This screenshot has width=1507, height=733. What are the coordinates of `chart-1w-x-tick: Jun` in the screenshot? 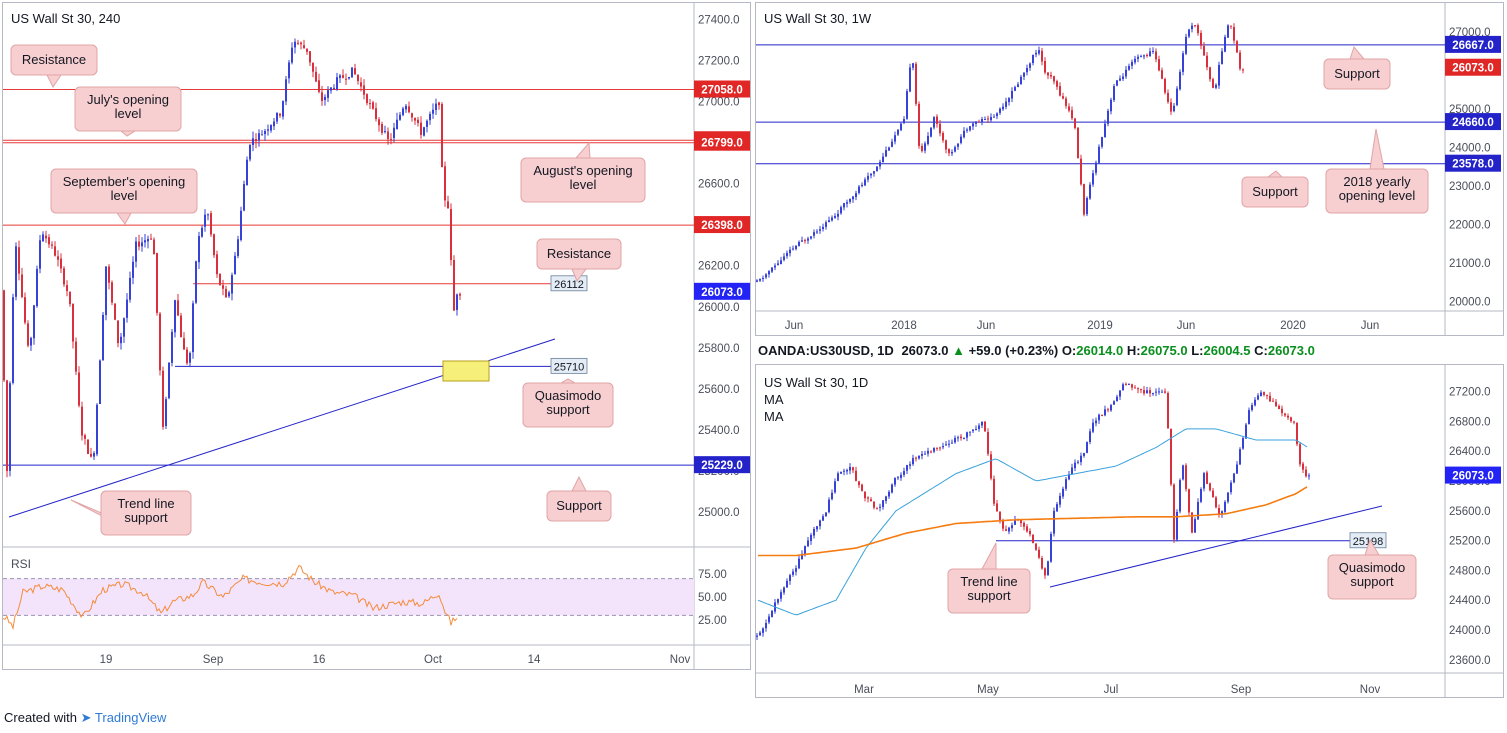 It's located at (1370, 326).